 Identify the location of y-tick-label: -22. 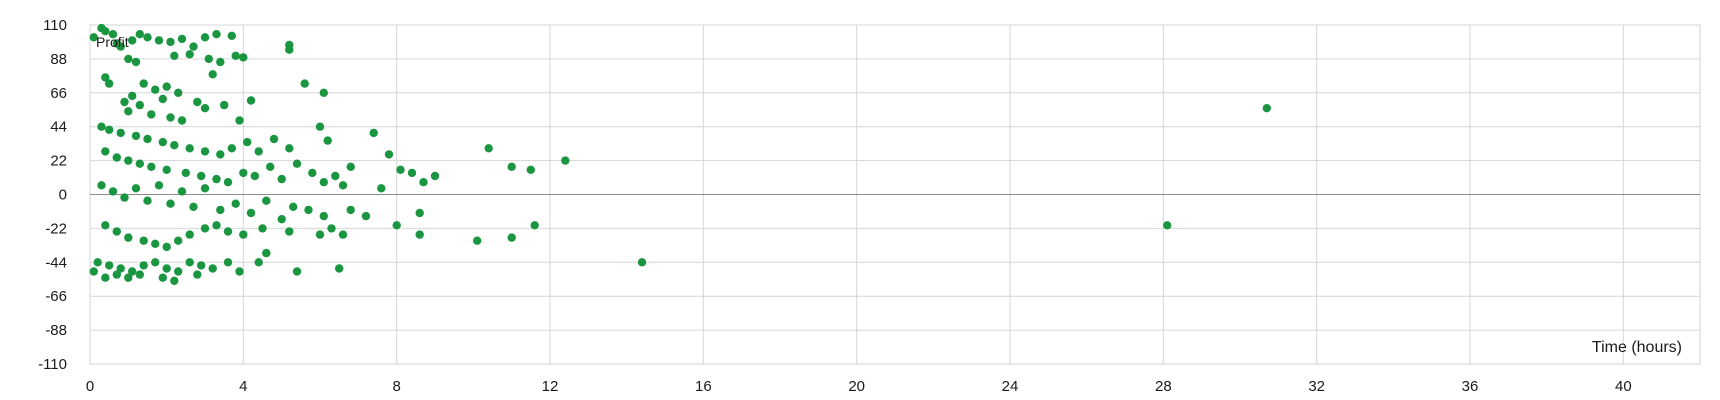
(56, 228).